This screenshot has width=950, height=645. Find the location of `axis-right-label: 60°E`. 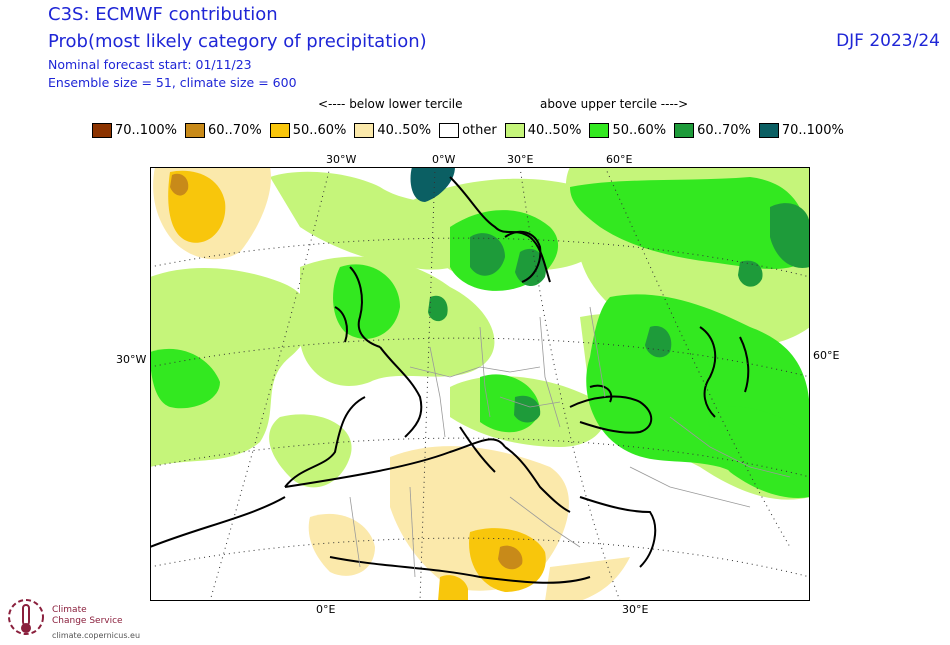

axis-right-label: 60°E is located at coordinates (826, 355).